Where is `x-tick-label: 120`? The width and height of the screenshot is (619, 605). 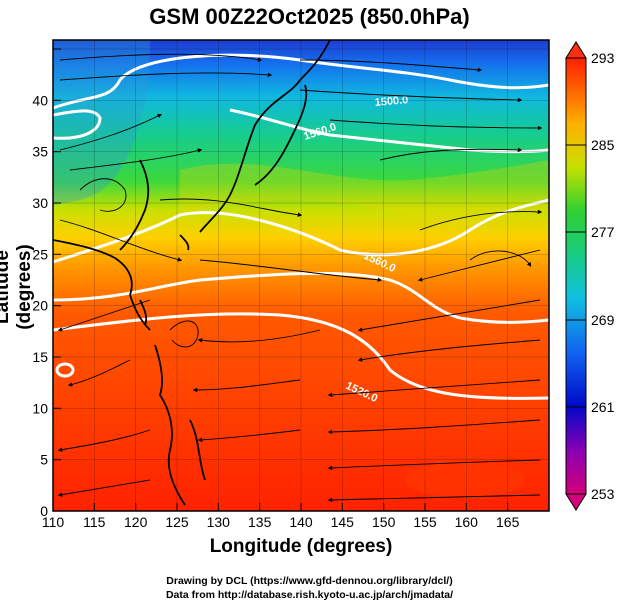
x-tick-label: 120 is located at coordinates (136, 522).